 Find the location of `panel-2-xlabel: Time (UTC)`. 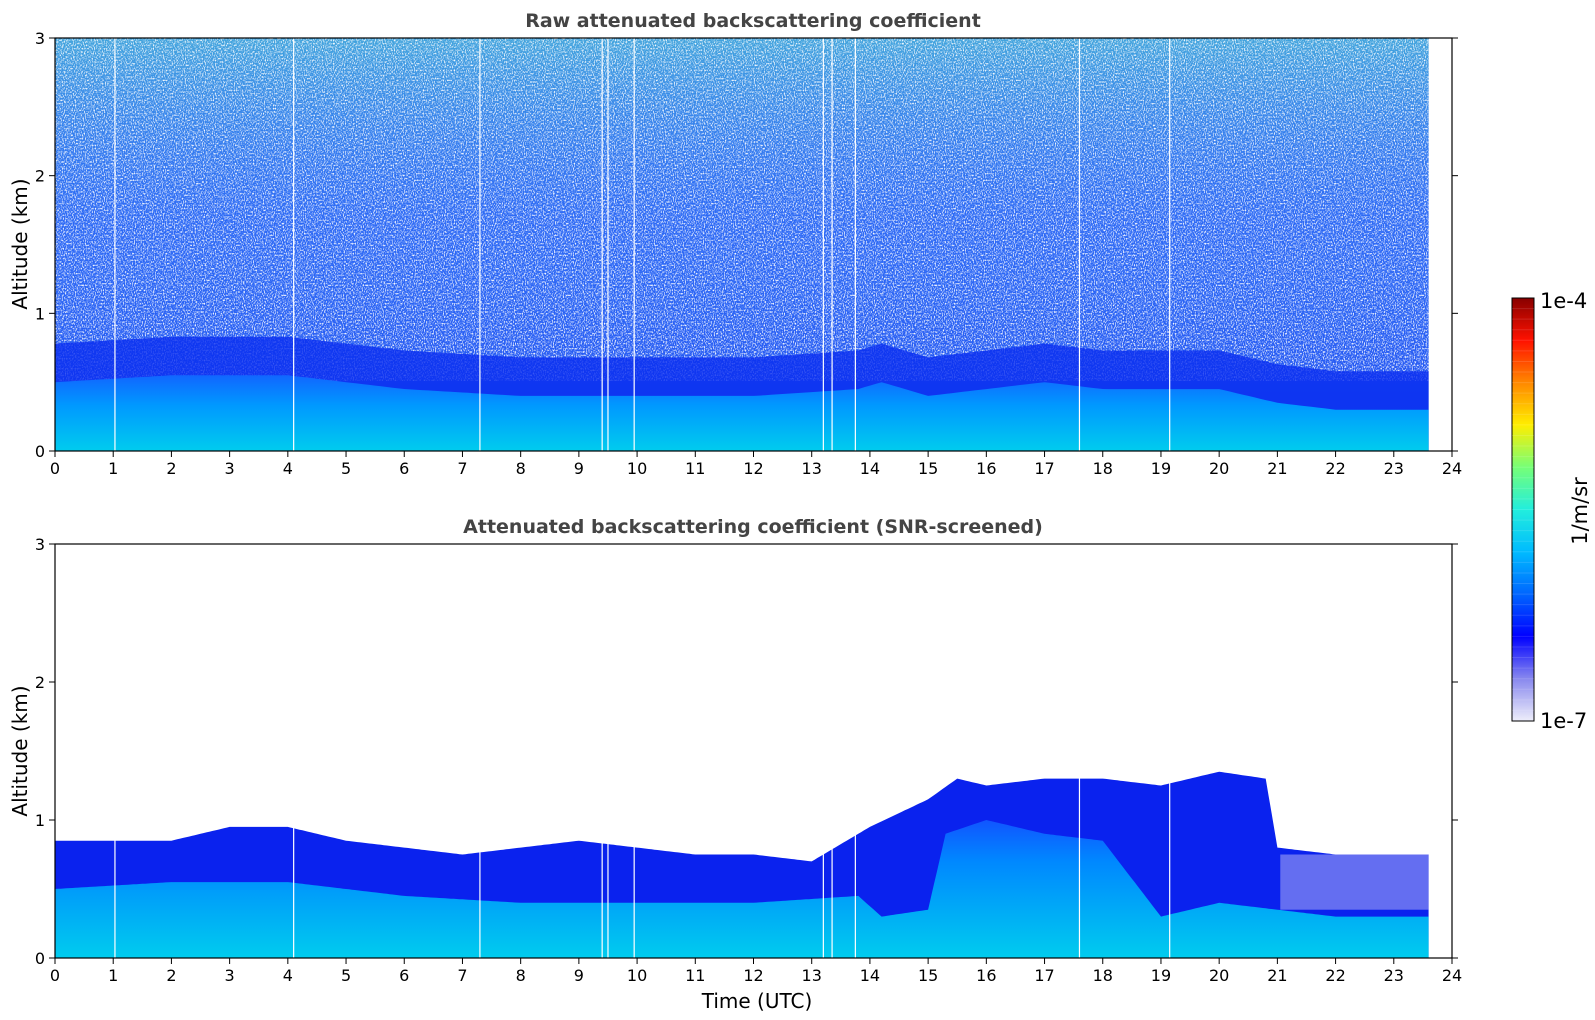

panel-2-xlabel: Time (UTC) is located at coordinates (757, 1001).